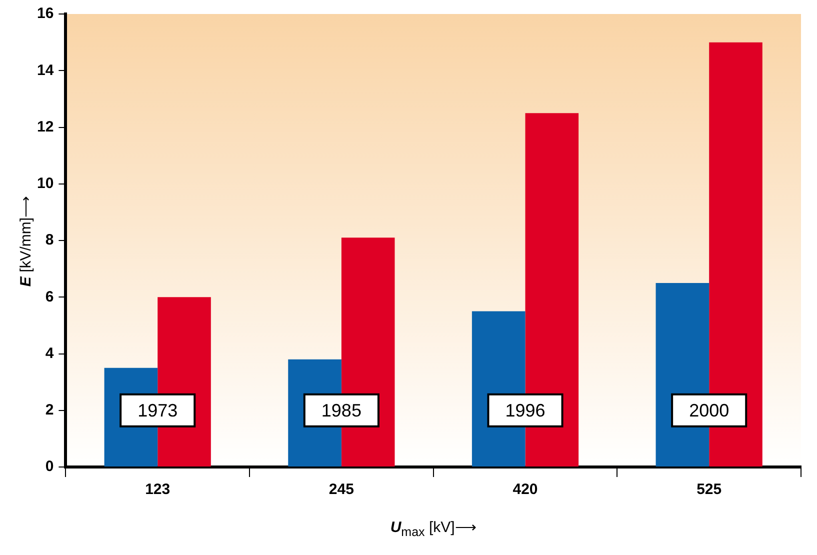 The image size is (817, 555). Describe the element at coordinates (341, 489) in the screenshot. I see `x-tick-label: 245` at that location.